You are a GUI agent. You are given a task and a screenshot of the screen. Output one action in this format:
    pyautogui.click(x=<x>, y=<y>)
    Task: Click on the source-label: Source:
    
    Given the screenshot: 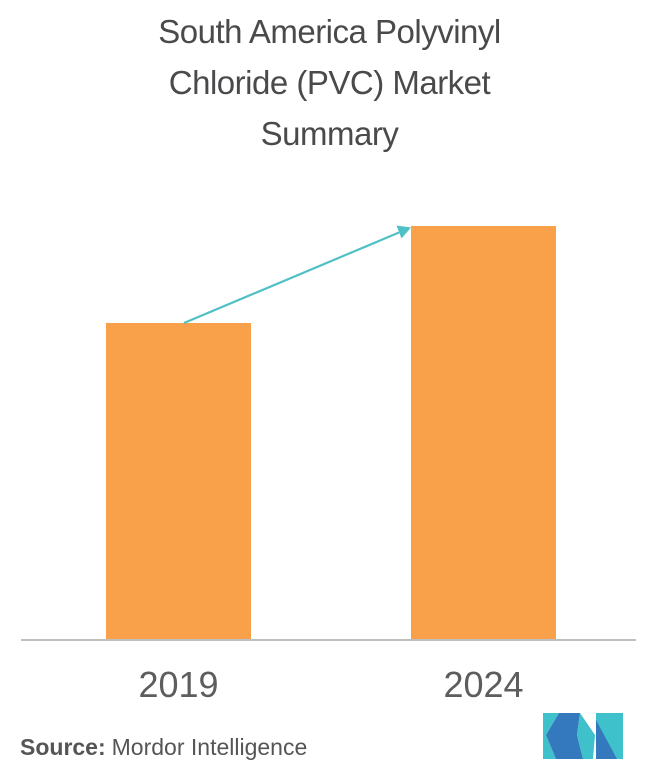 What is the action you would take?
    pyautogui.click(x=63, y=747)
    